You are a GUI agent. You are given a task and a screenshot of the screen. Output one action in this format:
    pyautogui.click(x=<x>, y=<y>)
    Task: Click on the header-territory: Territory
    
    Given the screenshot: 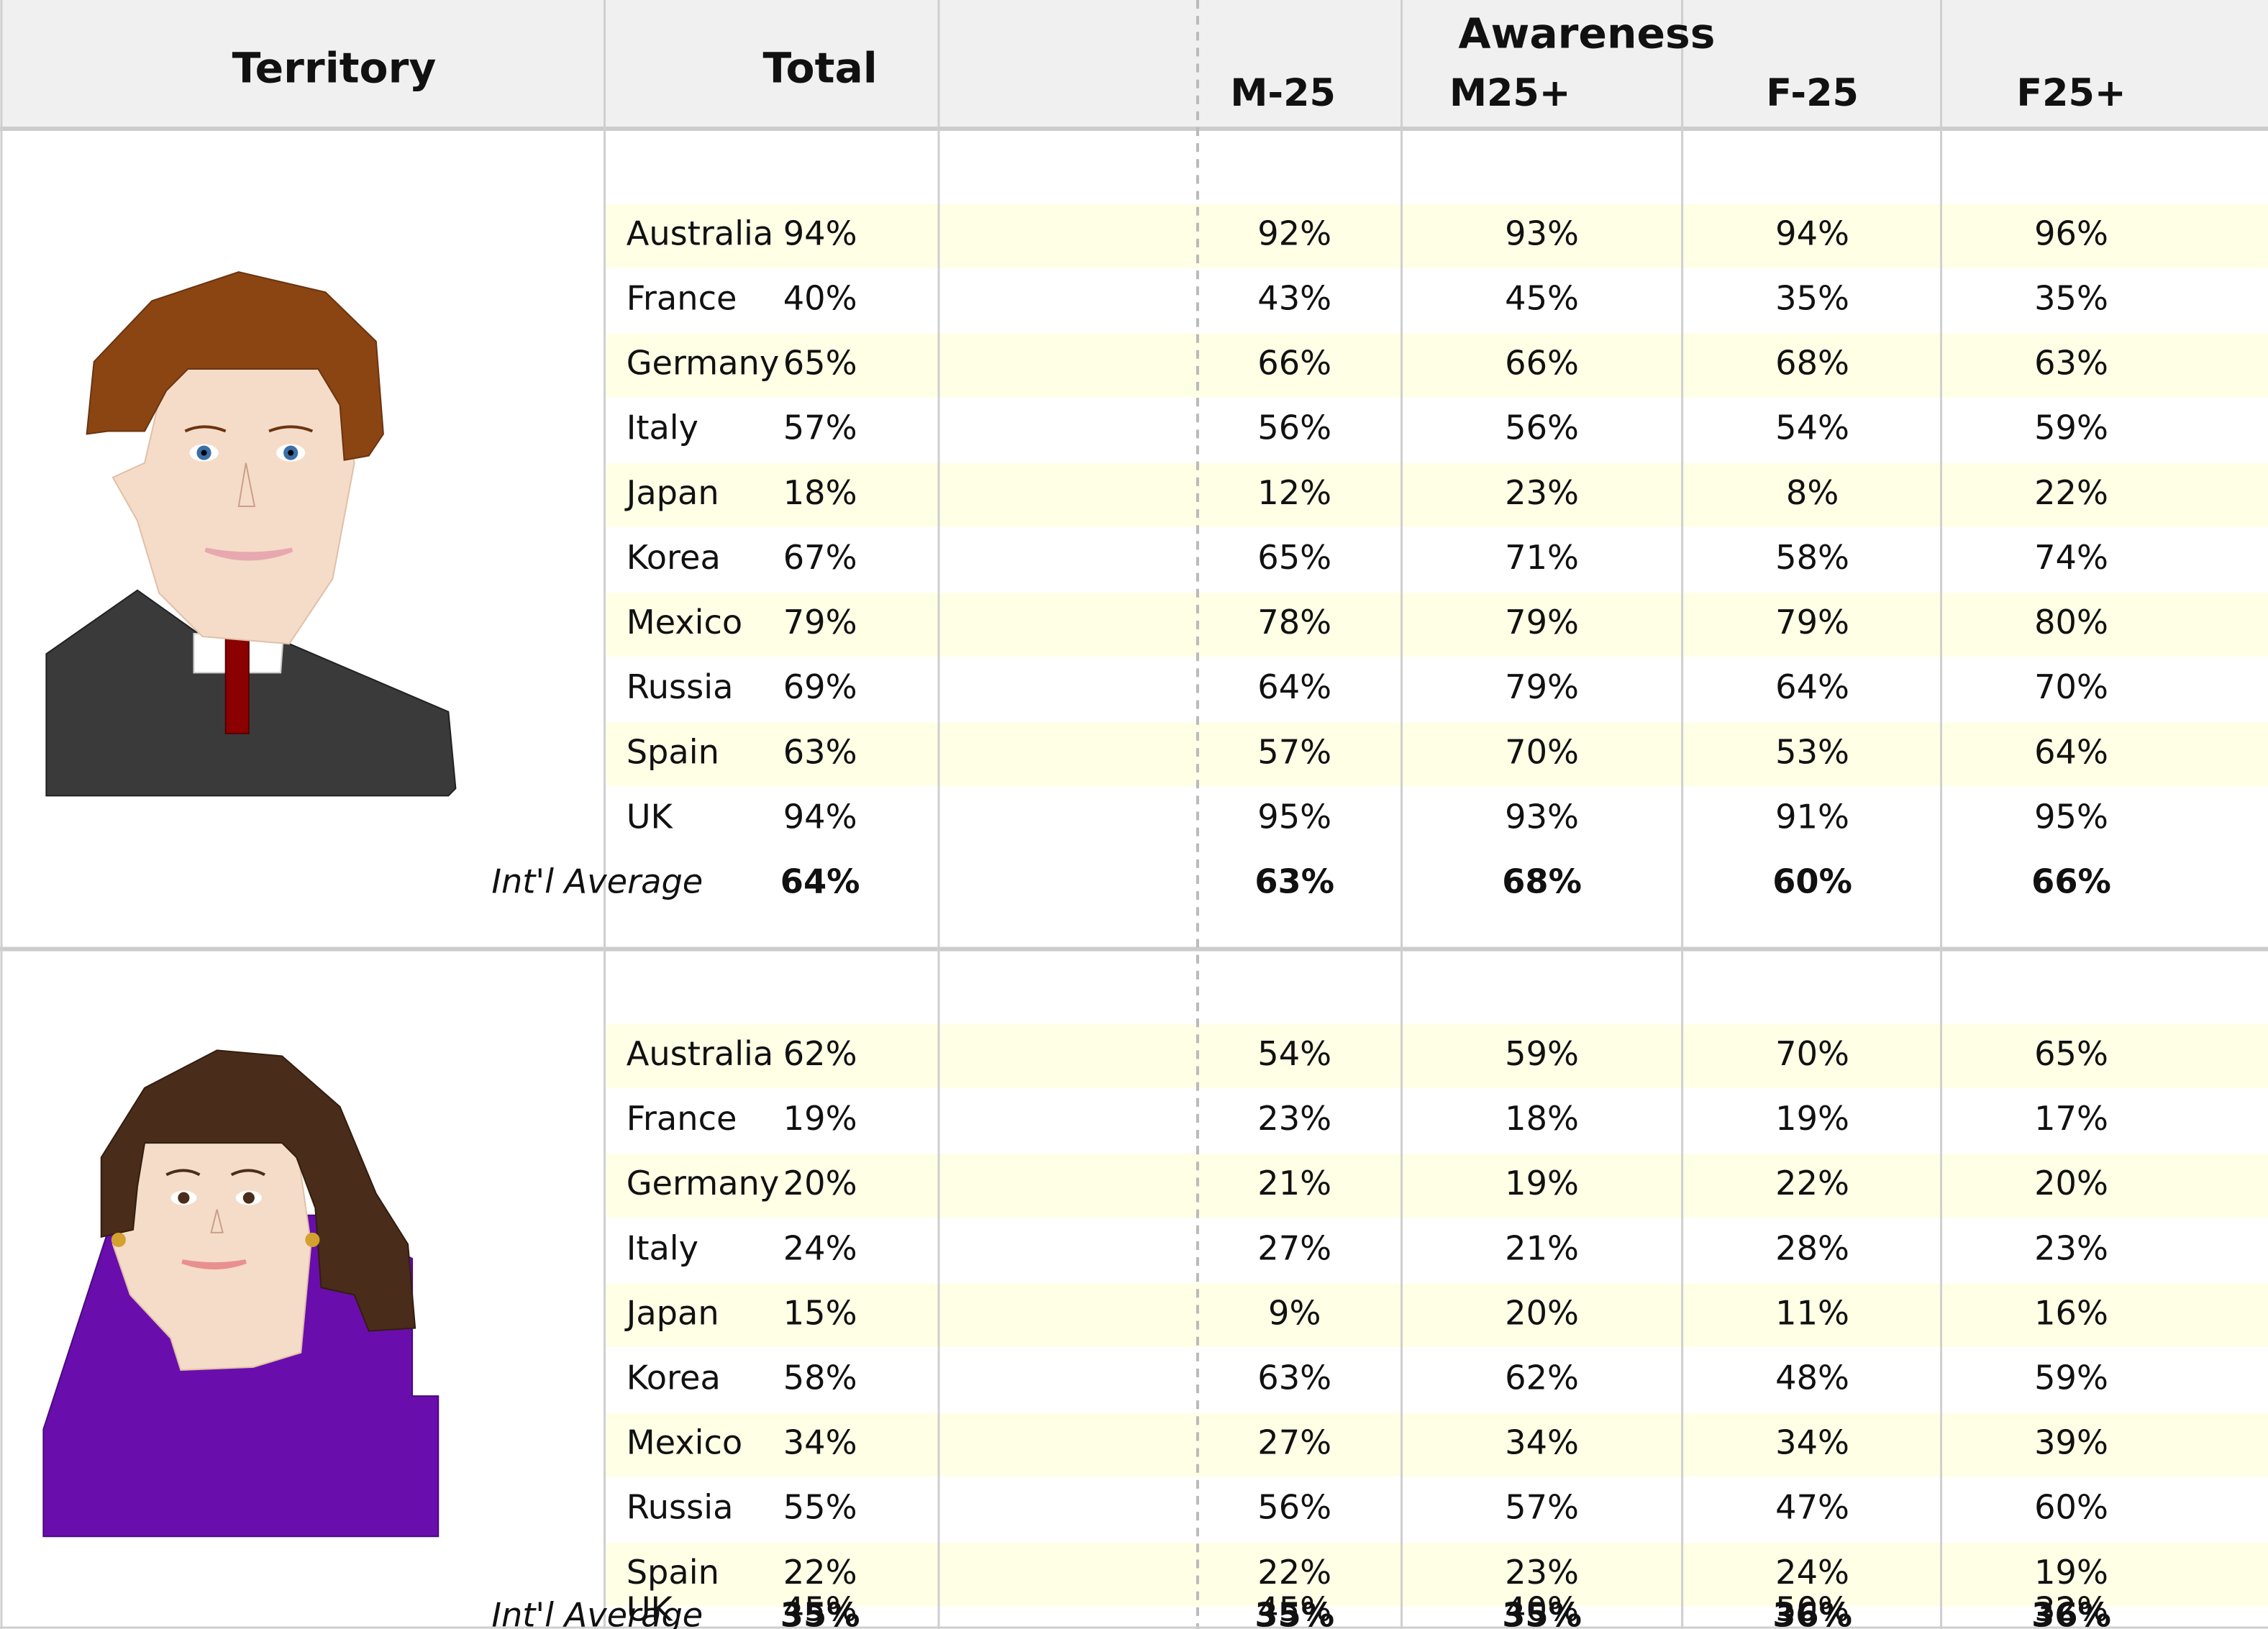 What is the action you would take?
    pyautogui.click(x=334, y=68)
    